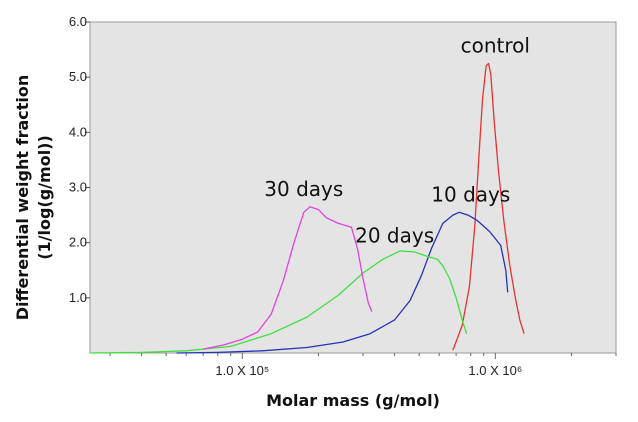 This screenshot has width=638, height=422. What do you see at coordinates (78, 76) in the screenshot?
I see `y-tick-label: 5.0` at bounding box center [78, 76].